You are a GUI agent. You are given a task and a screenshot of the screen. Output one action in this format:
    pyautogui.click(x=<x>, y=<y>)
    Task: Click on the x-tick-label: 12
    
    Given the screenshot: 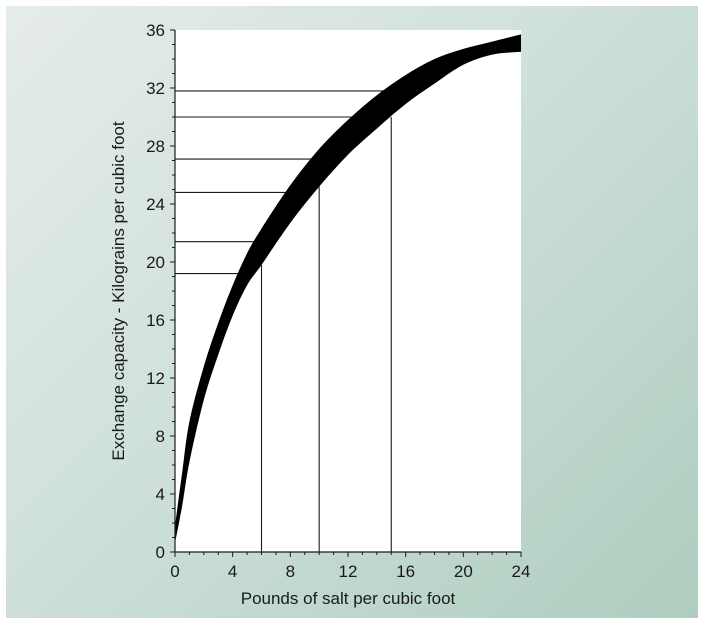 What is the action you would take?
    pyautogui.click(x=348, y=571)
    